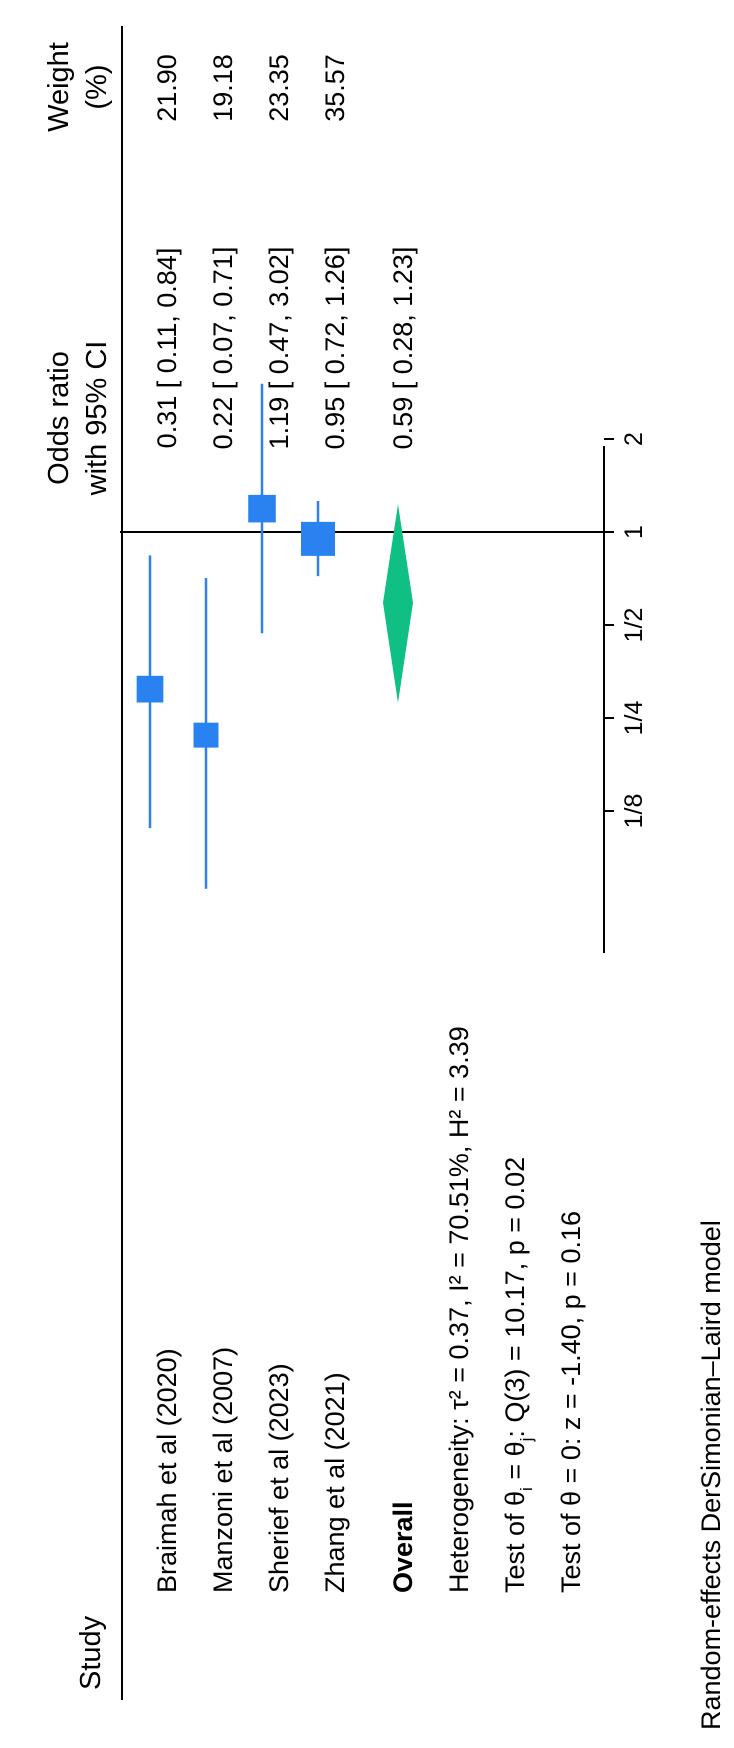  I want to click on study-label: Manzoni et al (2007), so click(223, 1470).